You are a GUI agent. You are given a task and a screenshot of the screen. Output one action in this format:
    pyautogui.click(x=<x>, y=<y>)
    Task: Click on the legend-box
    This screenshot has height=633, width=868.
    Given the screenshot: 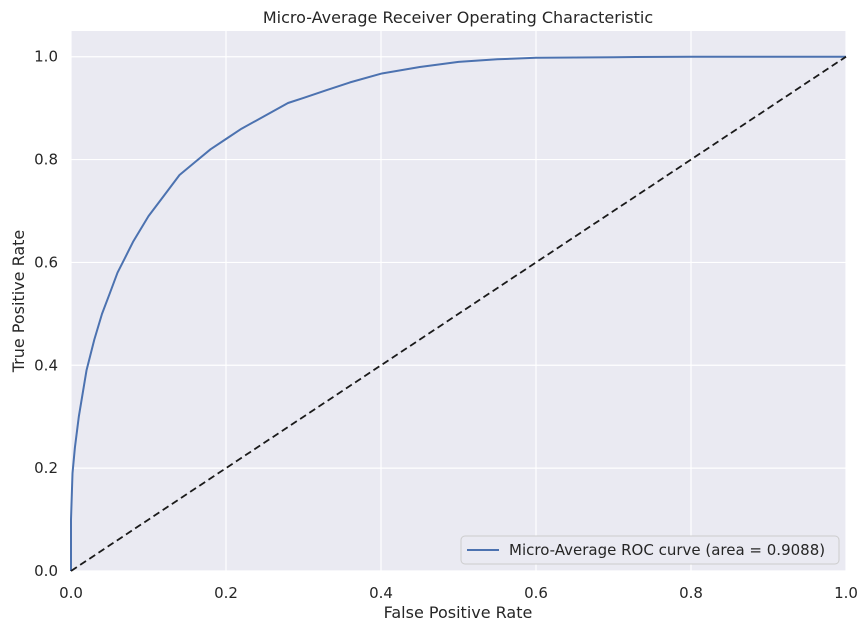 What is the action you would take?
    pyautogui.click(x=650, y=550)
    